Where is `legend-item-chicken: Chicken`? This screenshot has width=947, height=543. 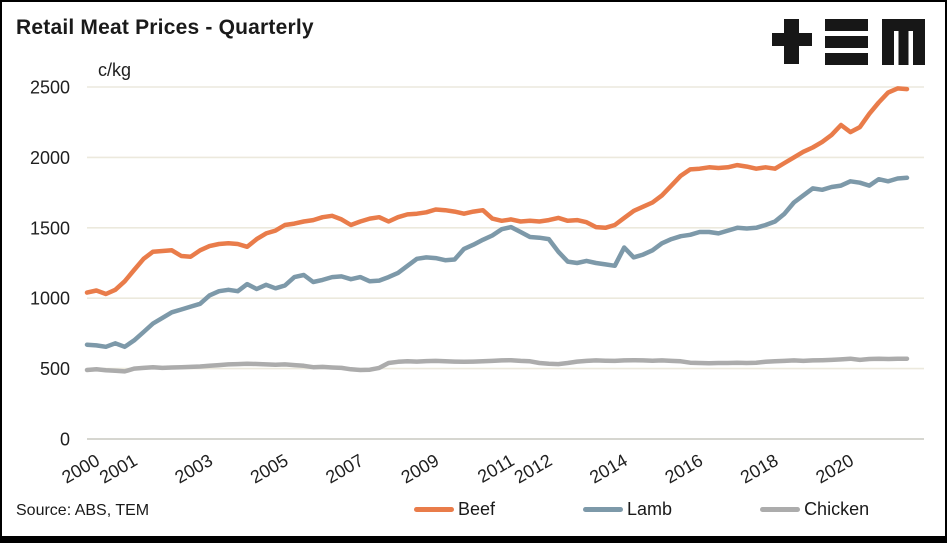 legend-item-chicken: Chicken is located at coordinates (814, 509).